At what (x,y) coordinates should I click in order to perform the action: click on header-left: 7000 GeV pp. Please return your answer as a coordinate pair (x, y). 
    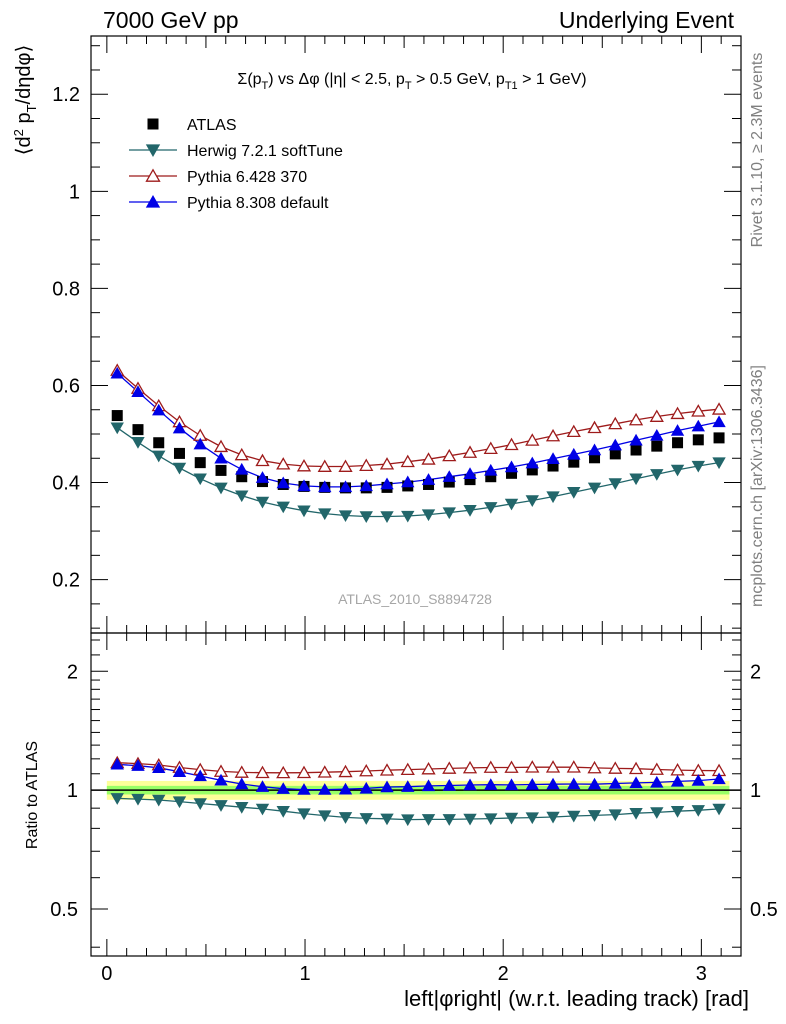
    Looking at the image, I should click on (171, 20).